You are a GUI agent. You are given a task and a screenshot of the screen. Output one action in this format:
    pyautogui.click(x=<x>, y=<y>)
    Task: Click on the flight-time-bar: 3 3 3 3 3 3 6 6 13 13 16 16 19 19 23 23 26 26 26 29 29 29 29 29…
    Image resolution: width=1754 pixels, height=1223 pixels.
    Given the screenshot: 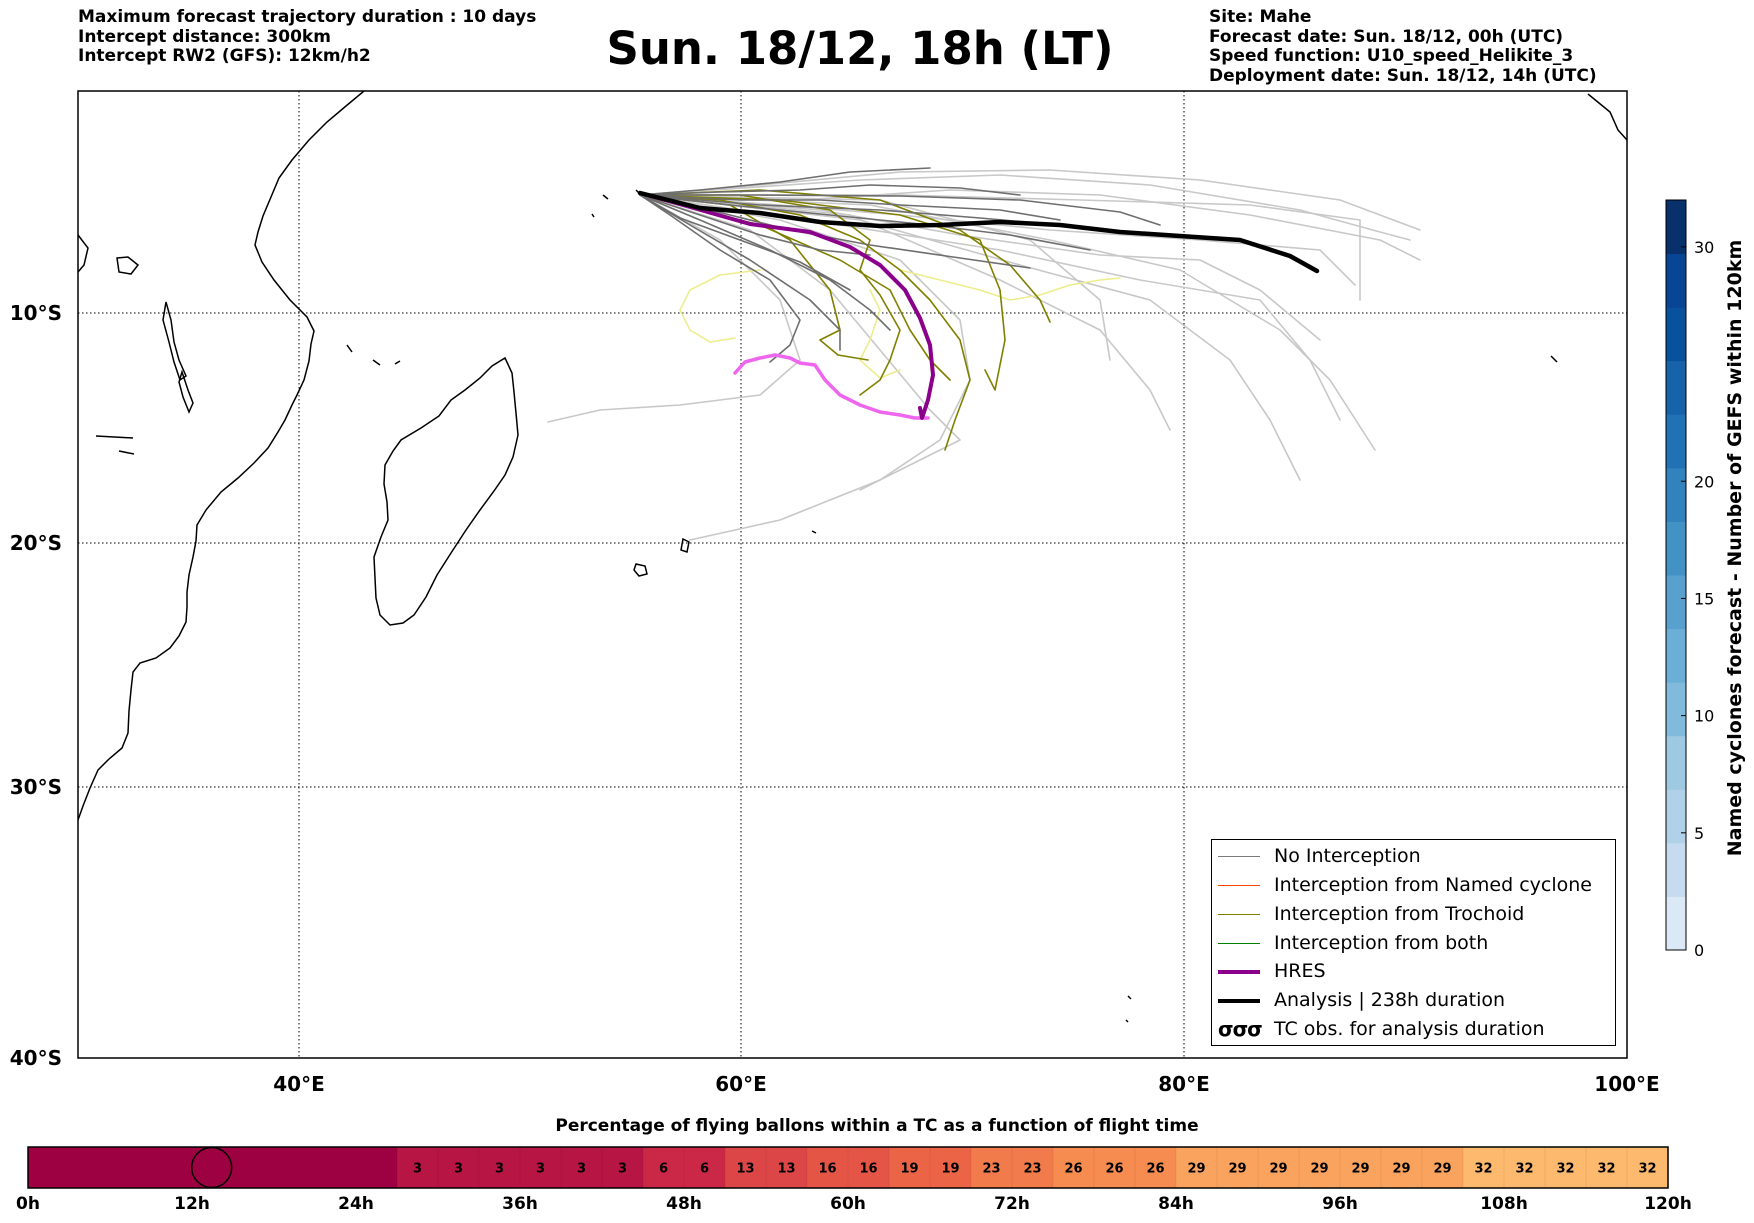 What is the action you would take?
    pyautogui.click(x=848, y=1167)
    